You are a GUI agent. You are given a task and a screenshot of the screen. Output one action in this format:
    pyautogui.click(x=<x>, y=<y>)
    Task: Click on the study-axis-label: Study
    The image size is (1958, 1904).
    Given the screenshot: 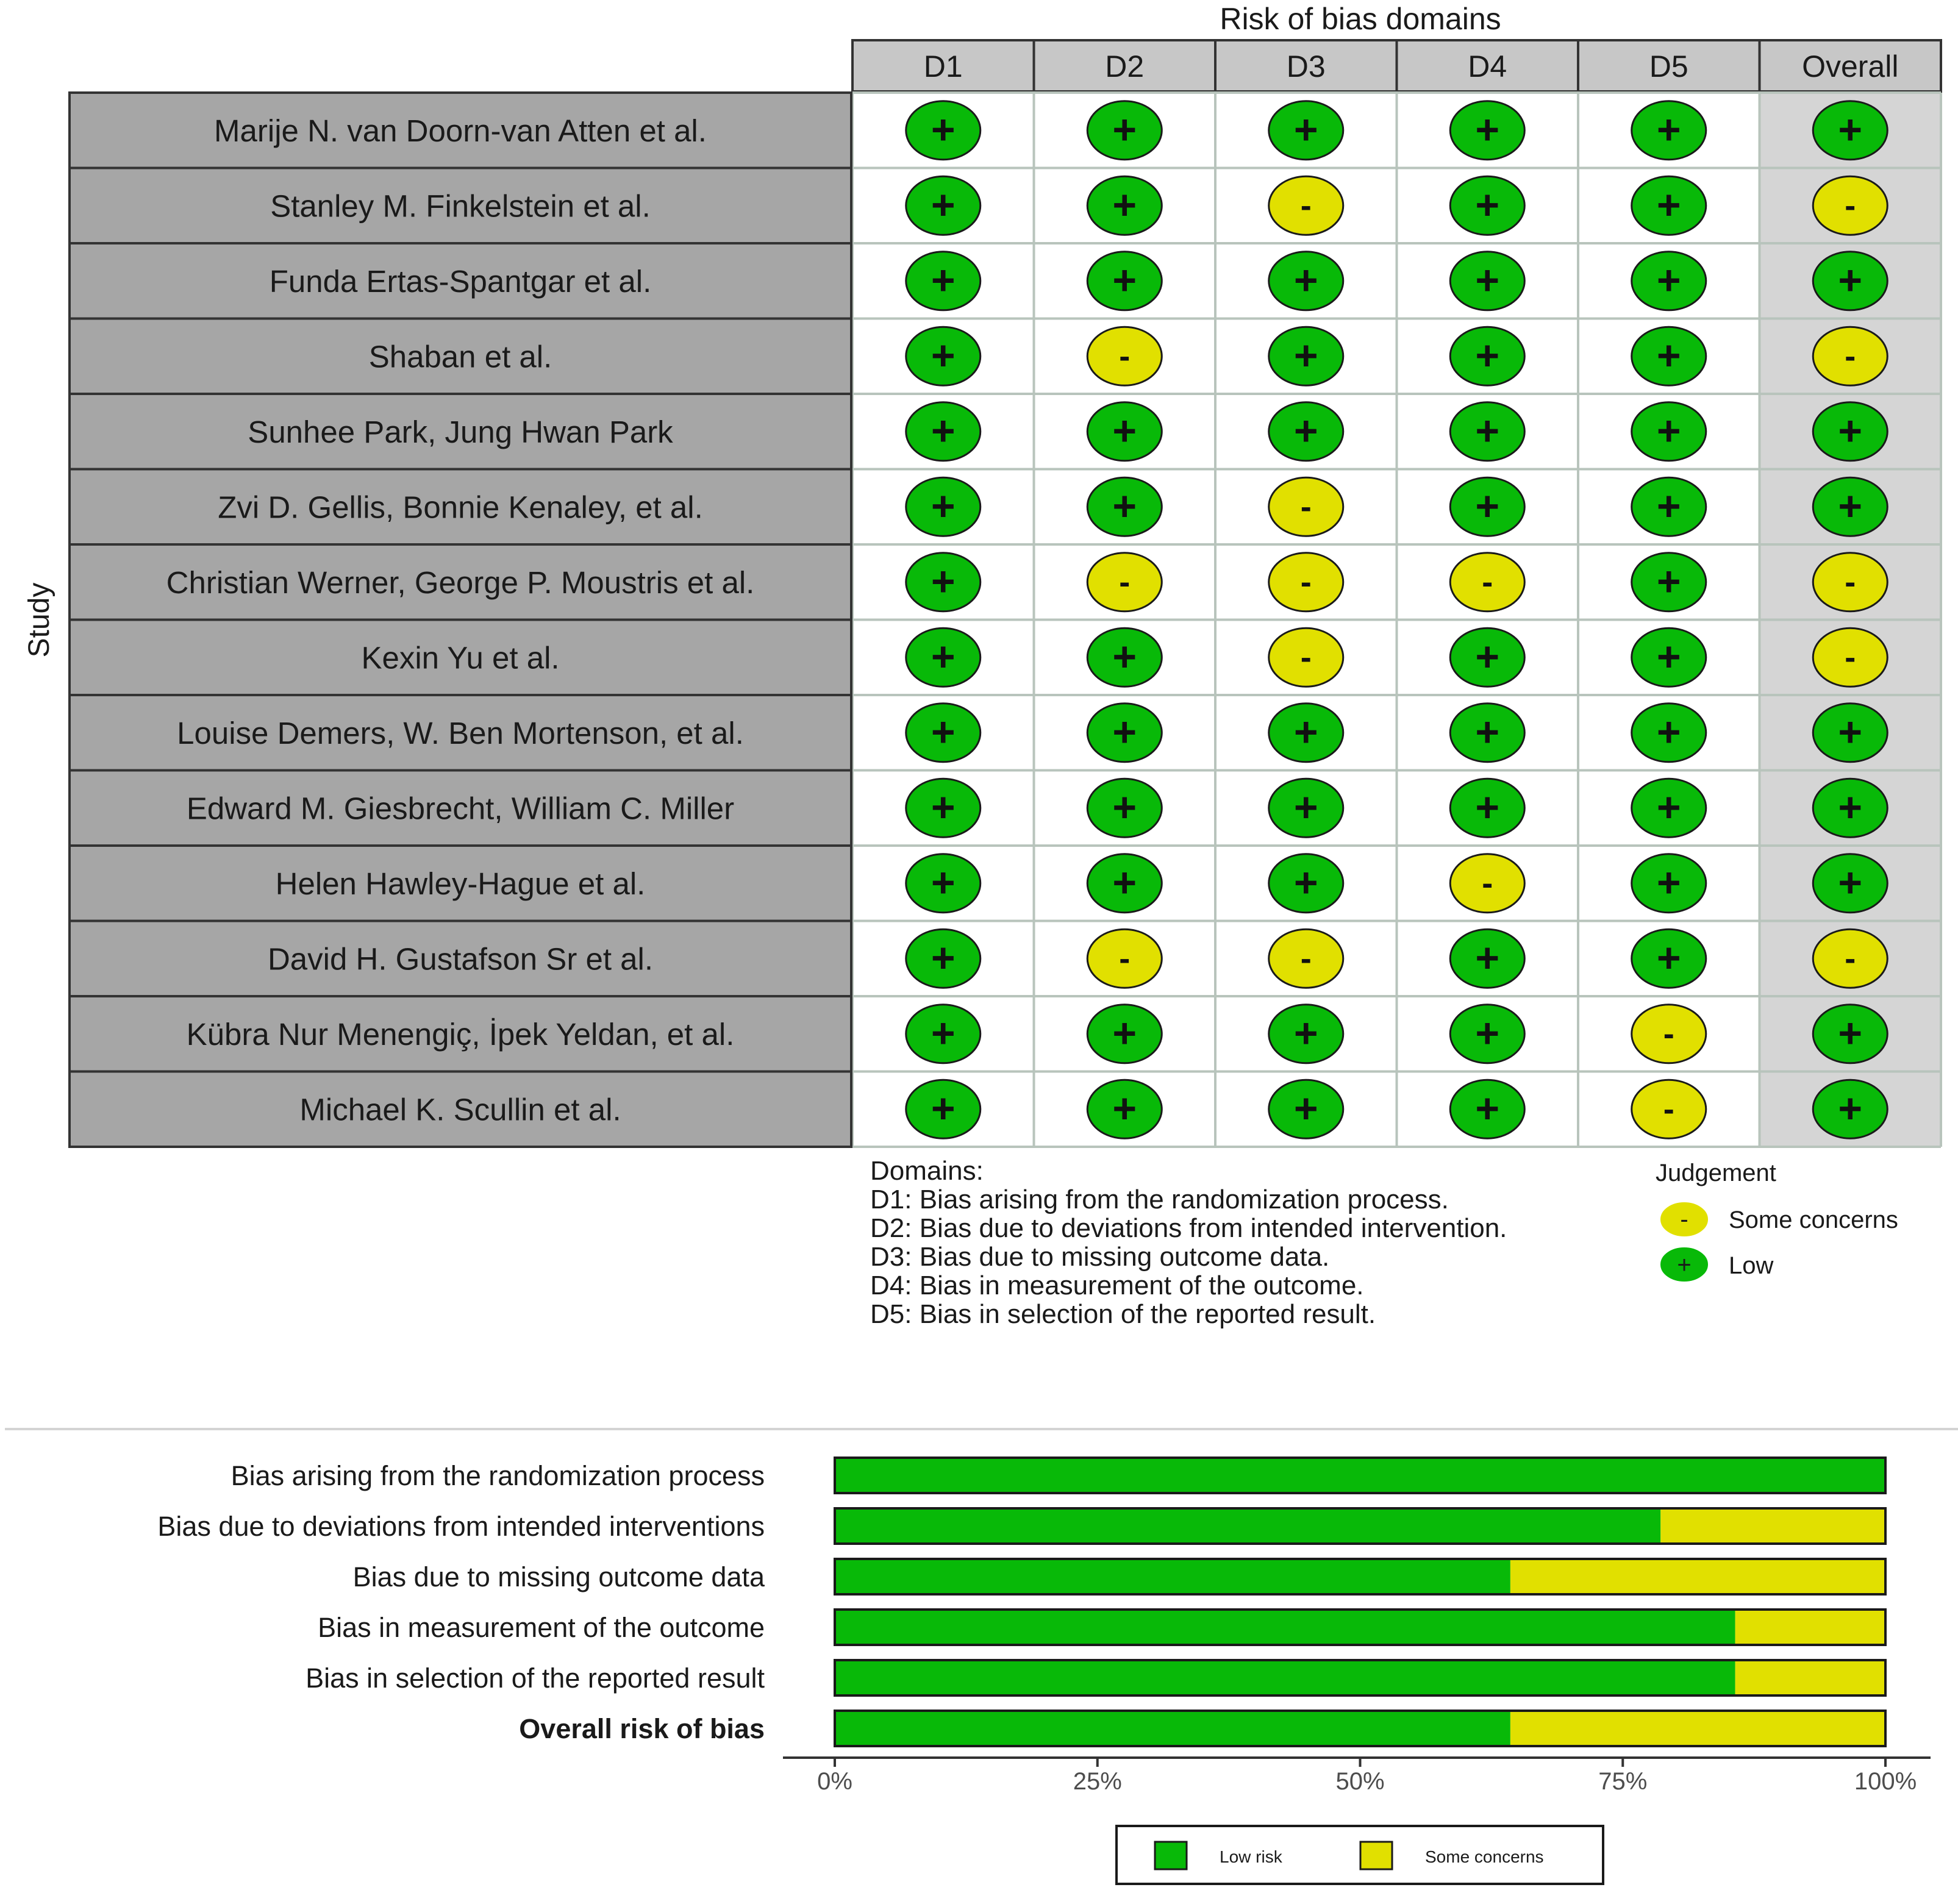 What is the action you would take?
    pyautogui.click(x=39, y=620)
    